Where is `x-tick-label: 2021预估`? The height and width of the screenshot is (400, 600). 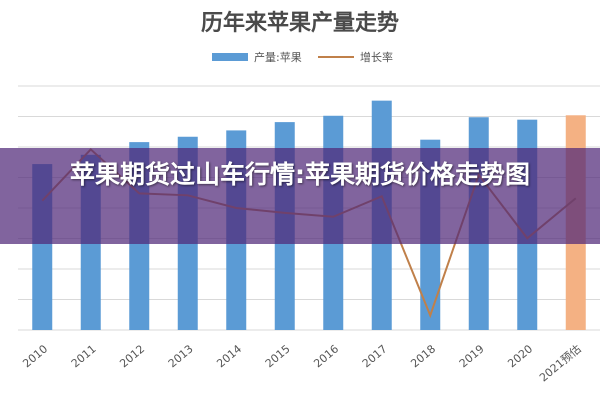
x-tick-label: 2021预估 is located at coordinates (560, 363).